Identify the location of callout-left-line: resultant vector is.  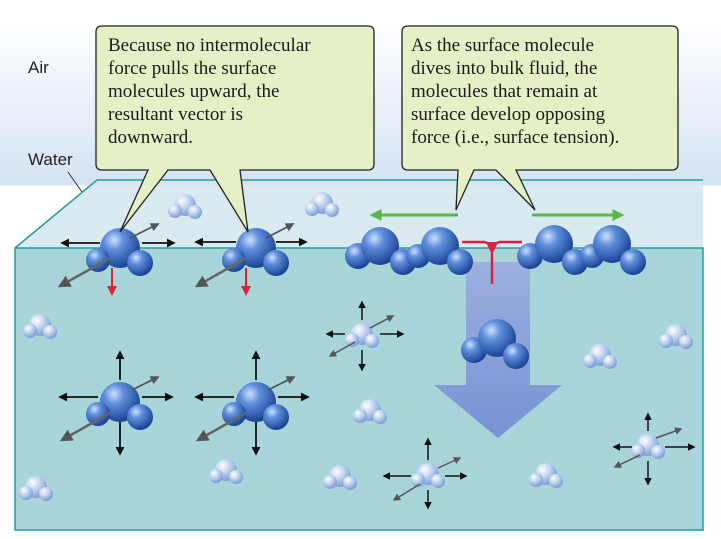
(176, 114).